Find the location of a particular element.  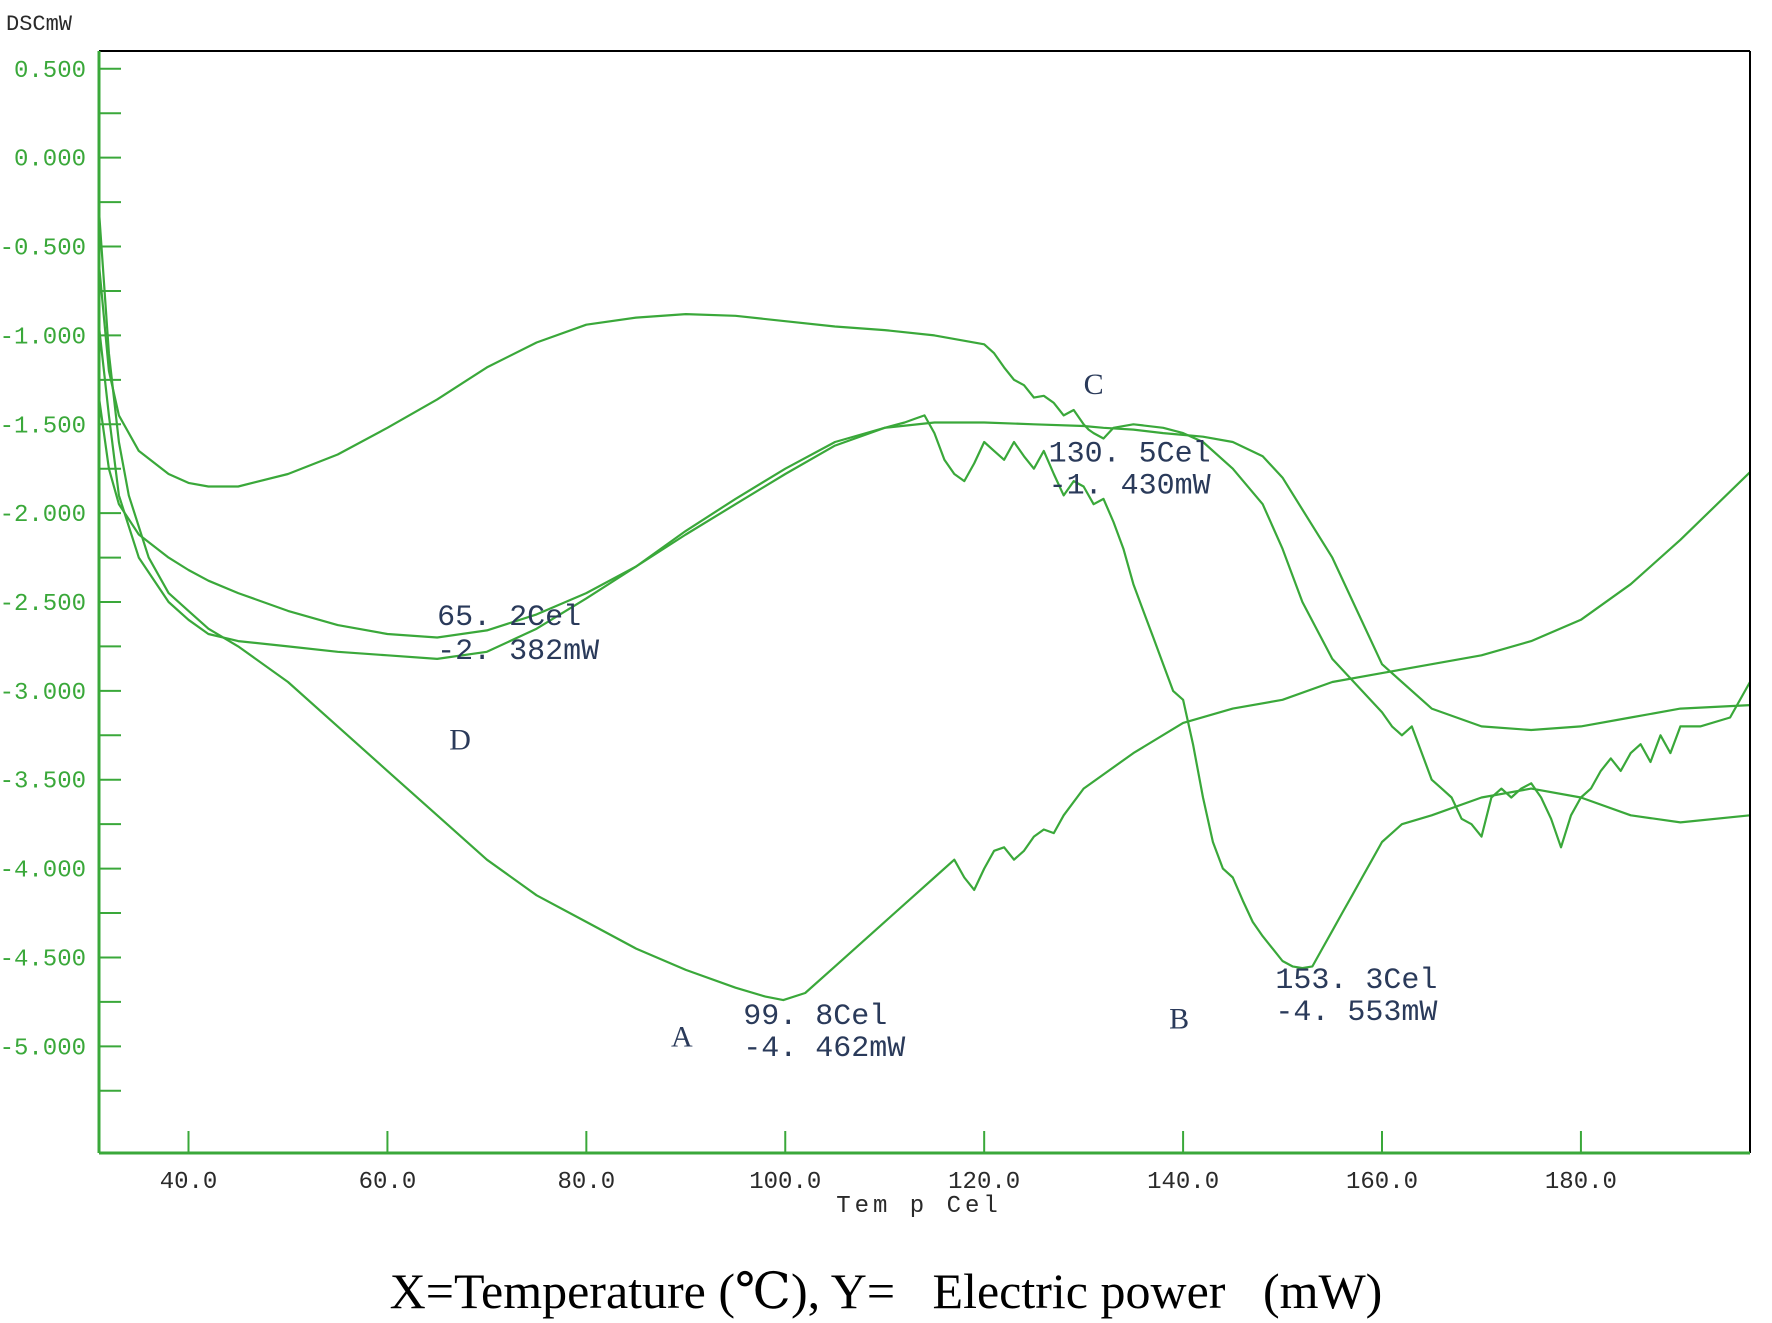

y-tick-label: -4.000 is located at coordinates (43, 871).